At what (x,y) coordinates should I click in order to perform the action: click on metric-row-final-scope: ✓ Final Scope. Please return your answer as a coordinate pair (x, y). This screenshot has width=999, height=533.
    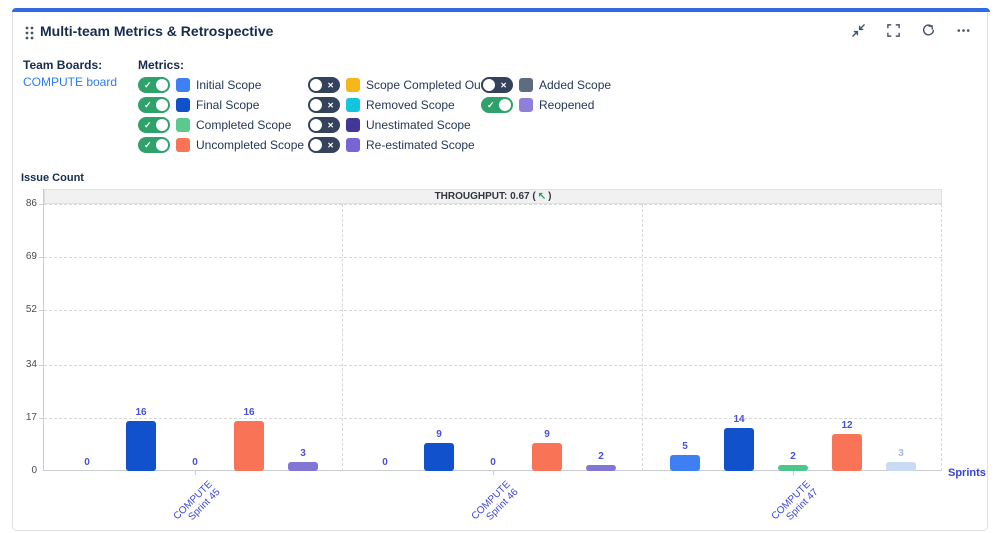
    Looking at the image, I should click on (223, 105).